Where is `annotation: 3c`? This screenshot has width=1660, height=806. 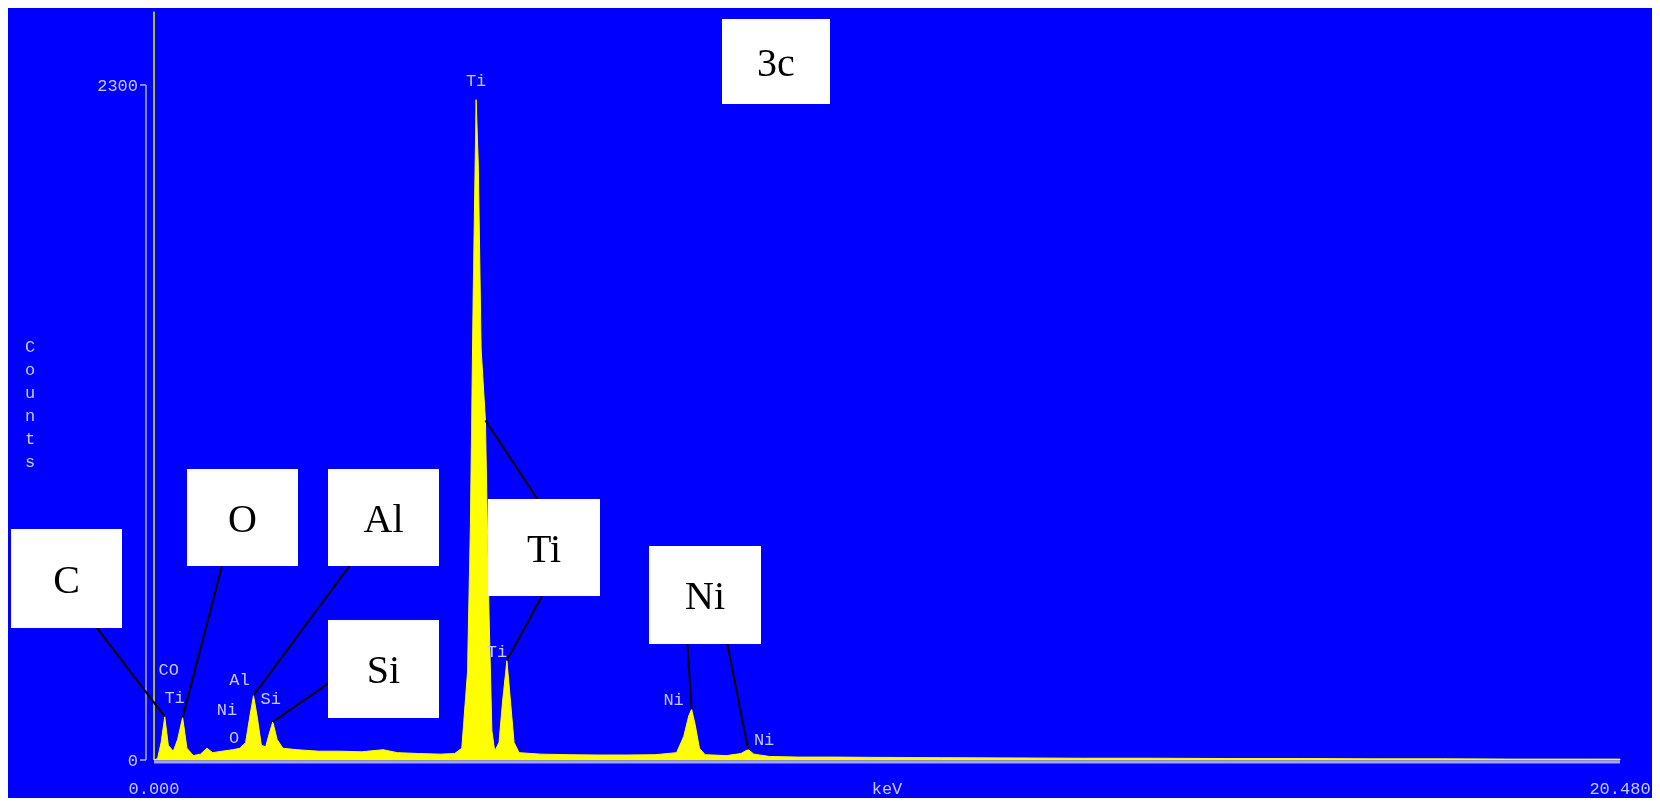 annotation: 3c is located at coordinates (776, 62).